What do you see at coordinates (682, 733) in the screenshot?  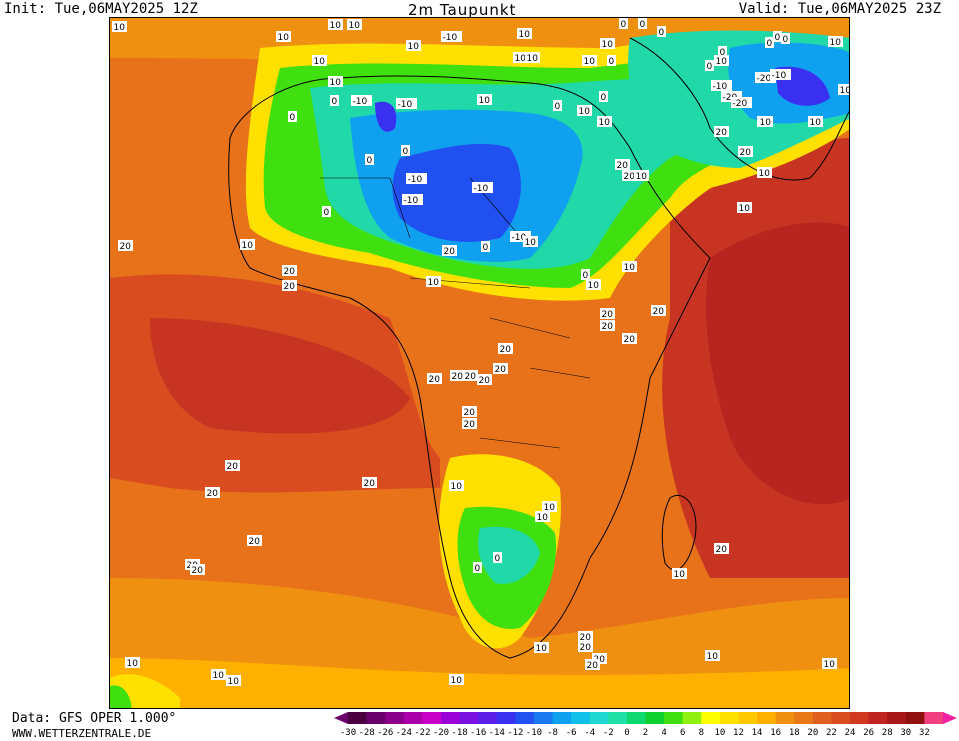 I see `legend-tick-label: 6` at bounding box center [682, 733].